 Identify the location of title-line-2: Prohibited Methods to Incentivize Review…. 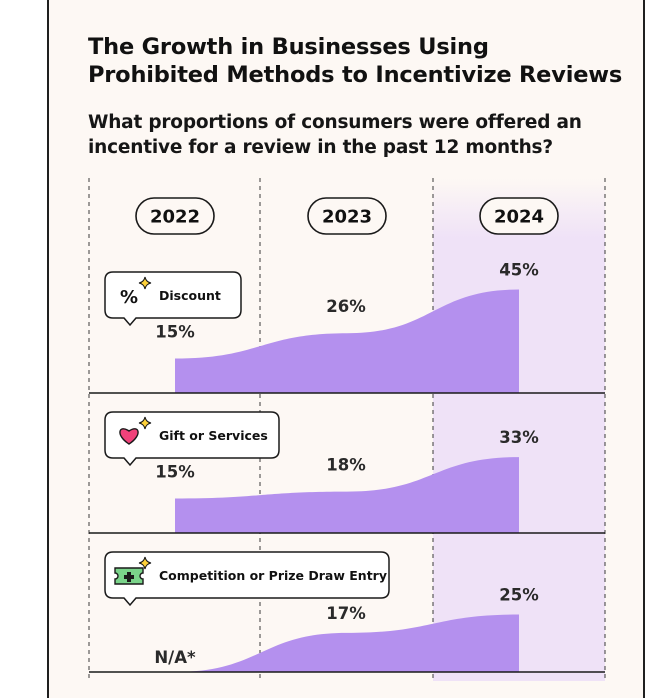
(355, 75).